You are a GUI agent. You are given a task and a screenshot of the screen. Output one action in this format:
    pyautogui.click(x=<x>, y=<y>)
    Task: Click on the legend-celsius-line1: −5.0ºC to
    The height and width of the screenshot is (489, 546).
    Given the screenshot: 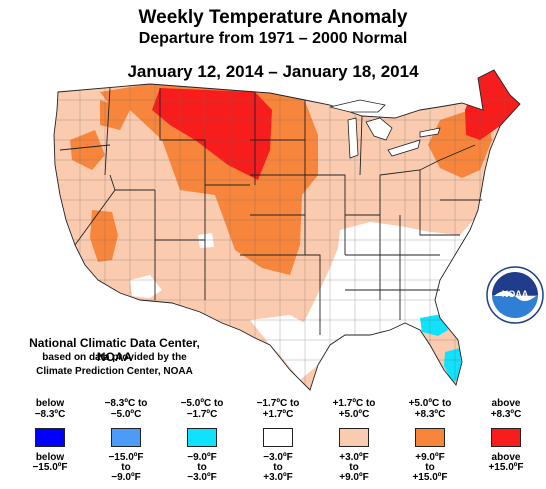 What is the action you would take?
    pyautogui.click(x=202, y=403)
    